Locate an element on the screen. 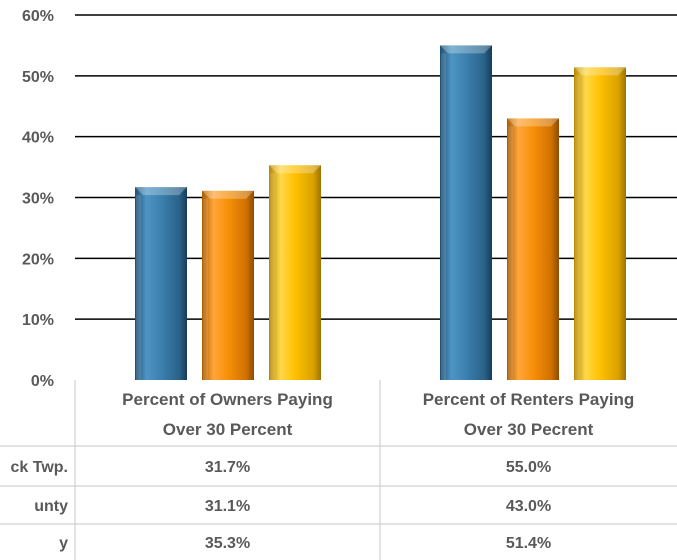 The height and width of the screenshot is (560, 677). category-label: Over 30 Pecrent is located at coordinates (529, 429).